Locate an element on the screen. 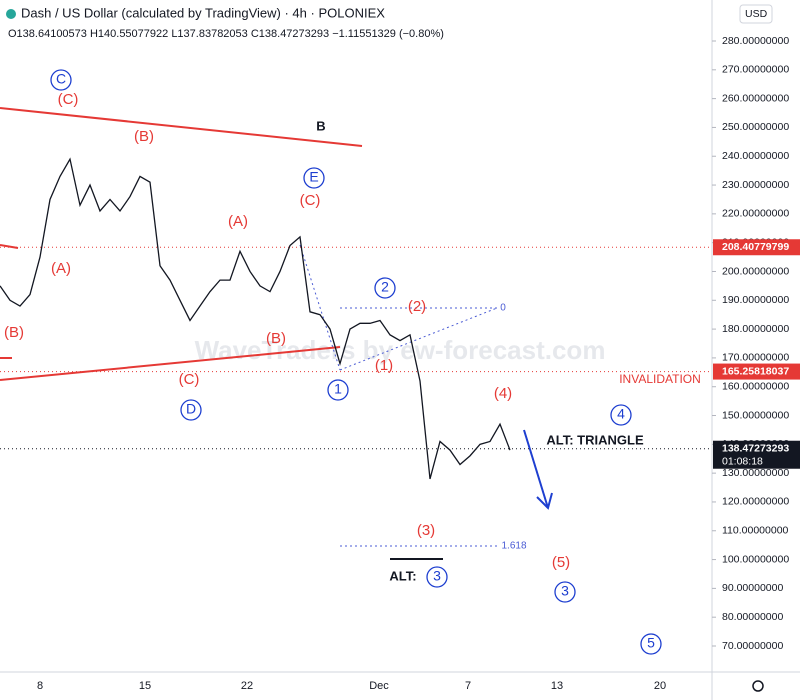  x-tick-label: 20 is located at coordinates (660, 686).